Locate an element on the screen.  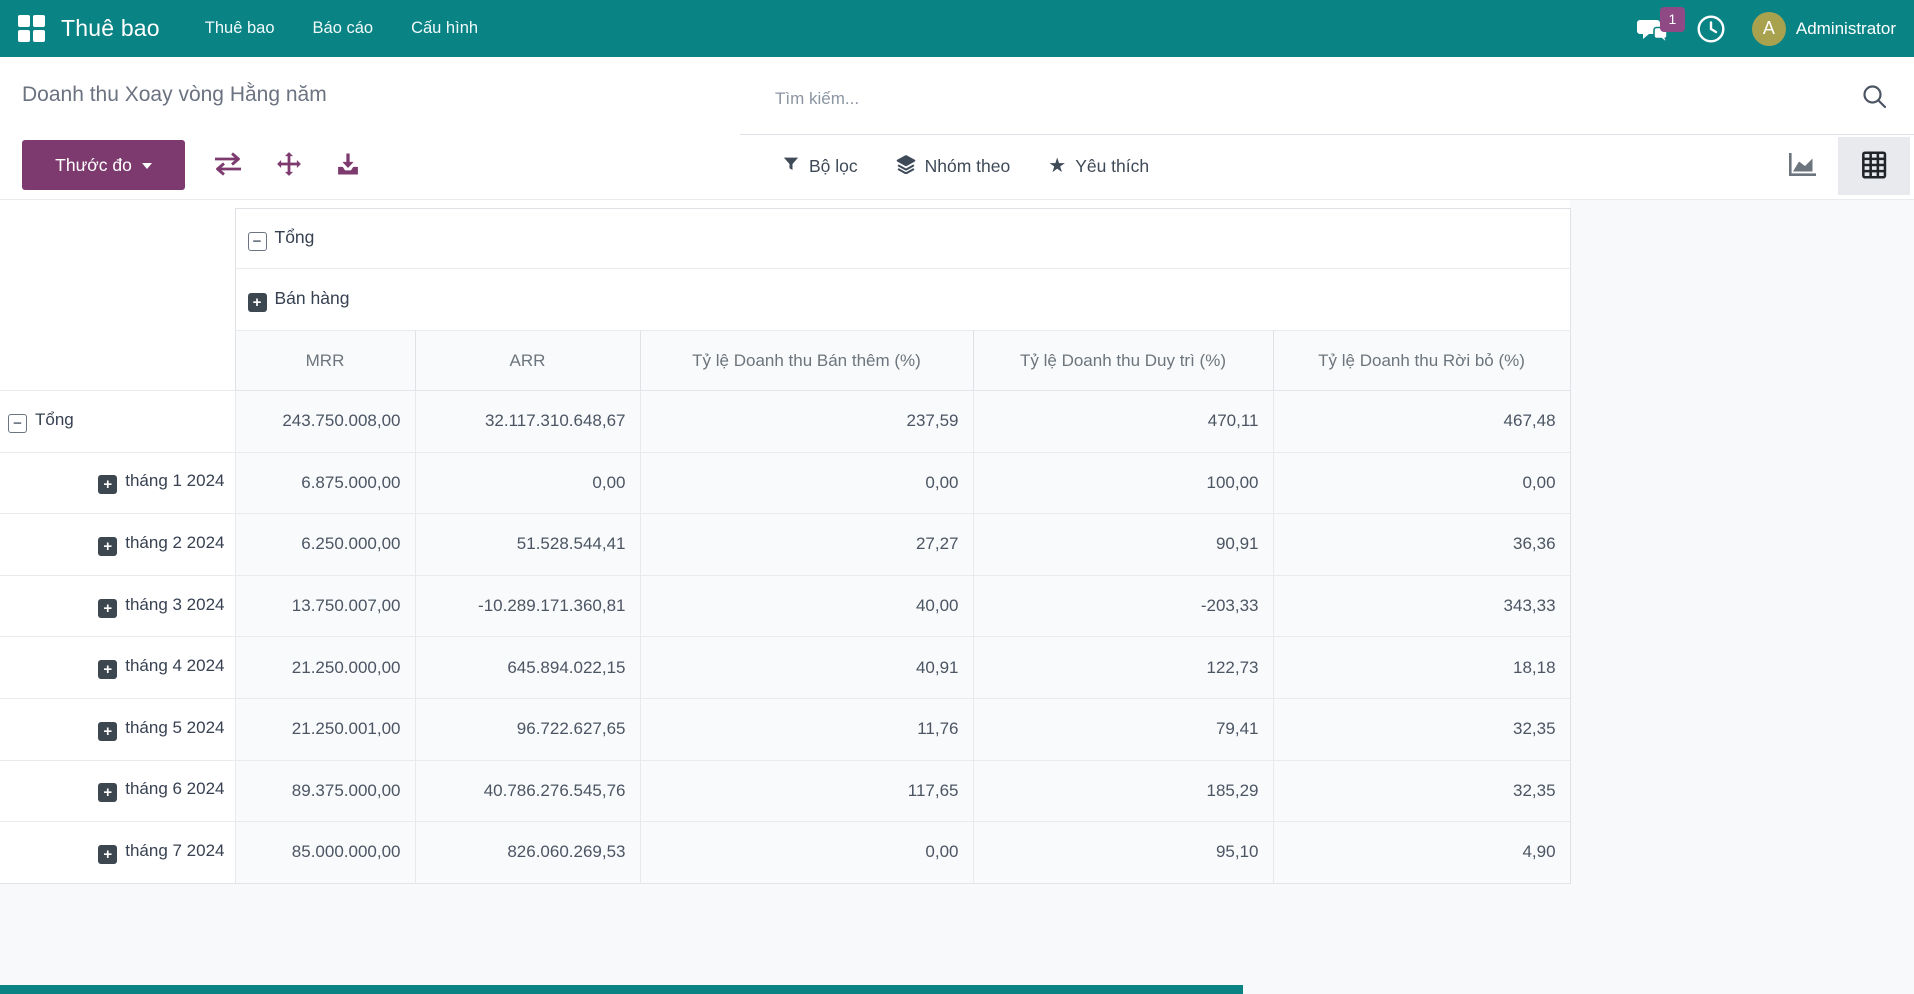
group-by-button: Nhóm theo is located at coordinates (953, 166).